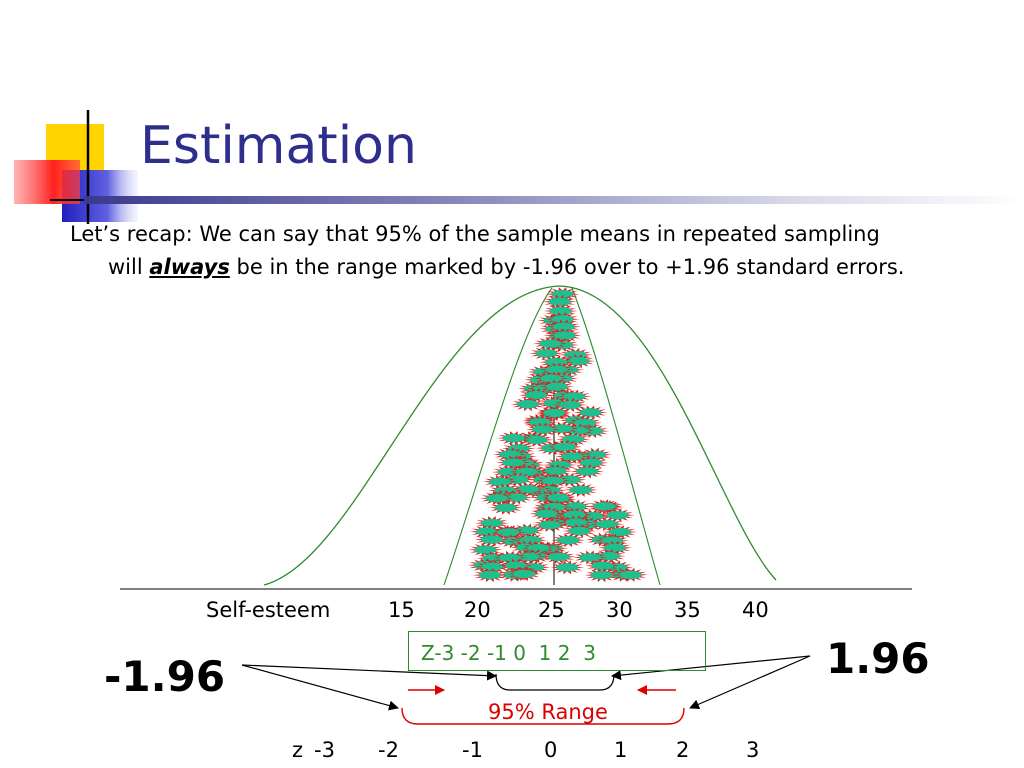 Image resolution: width=1024 pixels, height=768 pixels. What do you see at coordinates (278, 146) in the screenshot?
I see `slide-title: Estimation` at bounding box center [278, 146].